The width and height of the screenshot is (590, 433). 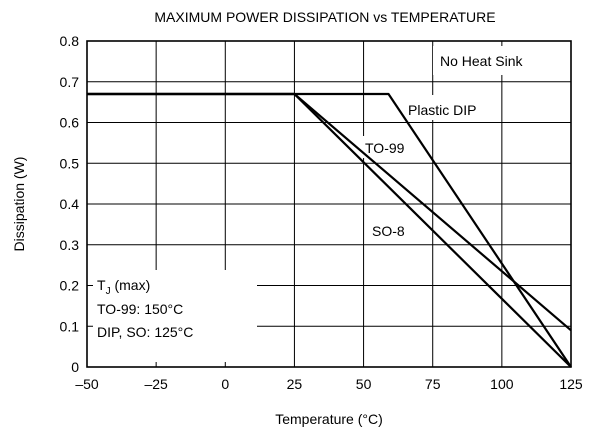 What do you see at coordinates (140, 309) in the screenshot?
I see `tj-to99-label: TO-99: 150°C` at bounding box center [140, 309].